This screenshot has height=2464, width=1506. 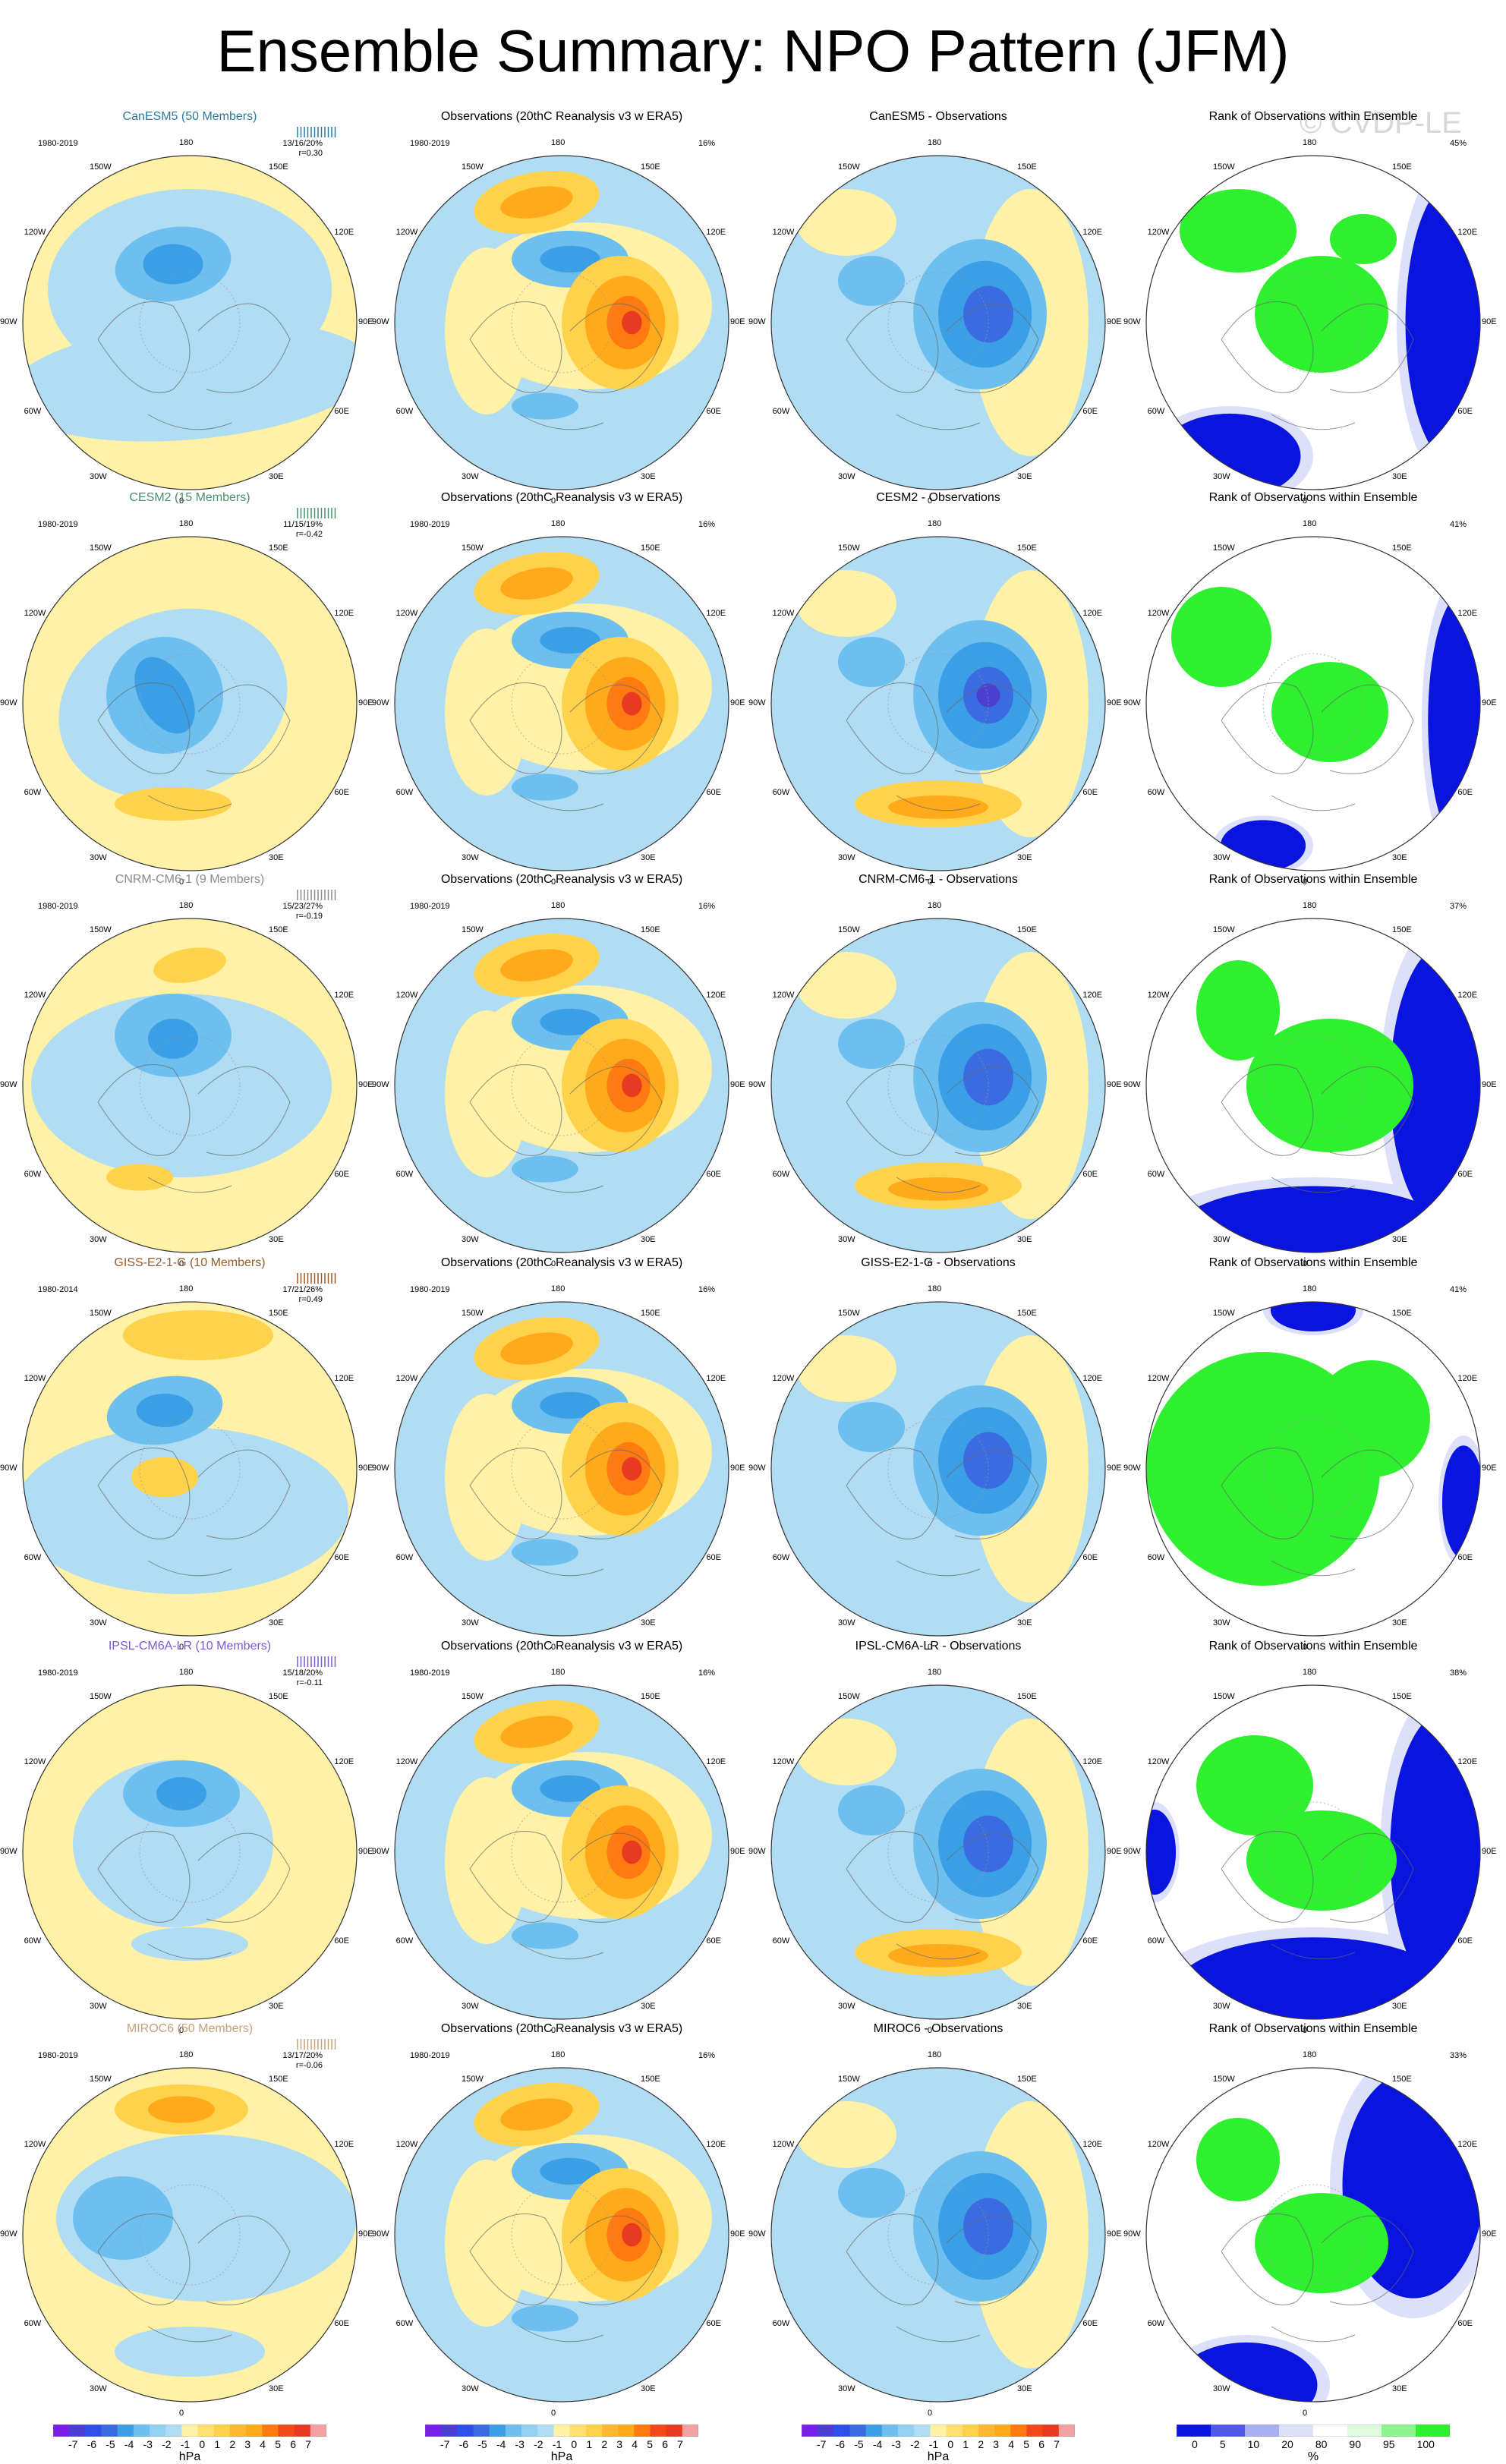 What do you see at coordinates (430, 1289) in the screenshot?
I see `obs-period: 1980-2019` at bounding box center [430, 1289].